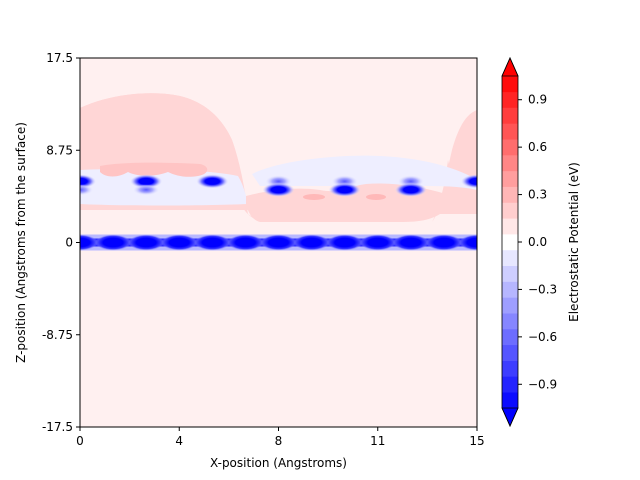 The image size is (640, 480). Describe the element at coordinates (59, 150) in the screenshot. I see `y-tick-label: 8.75` at that location.